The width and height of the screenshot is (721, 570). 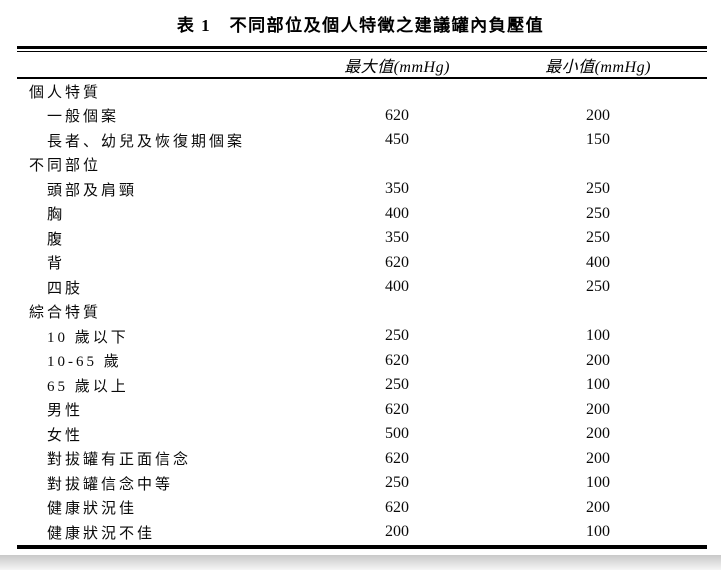 What do you see at coordinates (397, 140) in the screenshot?
I see `max-value: 450` at bounding box center [397, 140].